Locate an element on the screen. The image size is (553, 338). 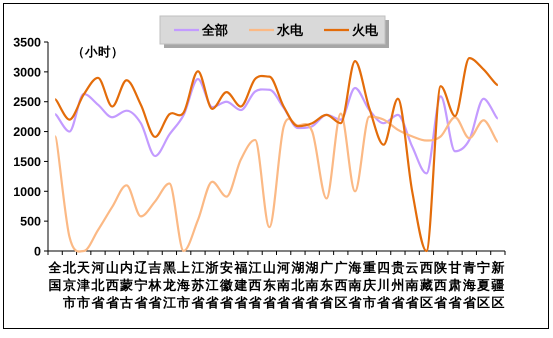
x-tick-label: 西藏区 is located at coordinates (425, 285).